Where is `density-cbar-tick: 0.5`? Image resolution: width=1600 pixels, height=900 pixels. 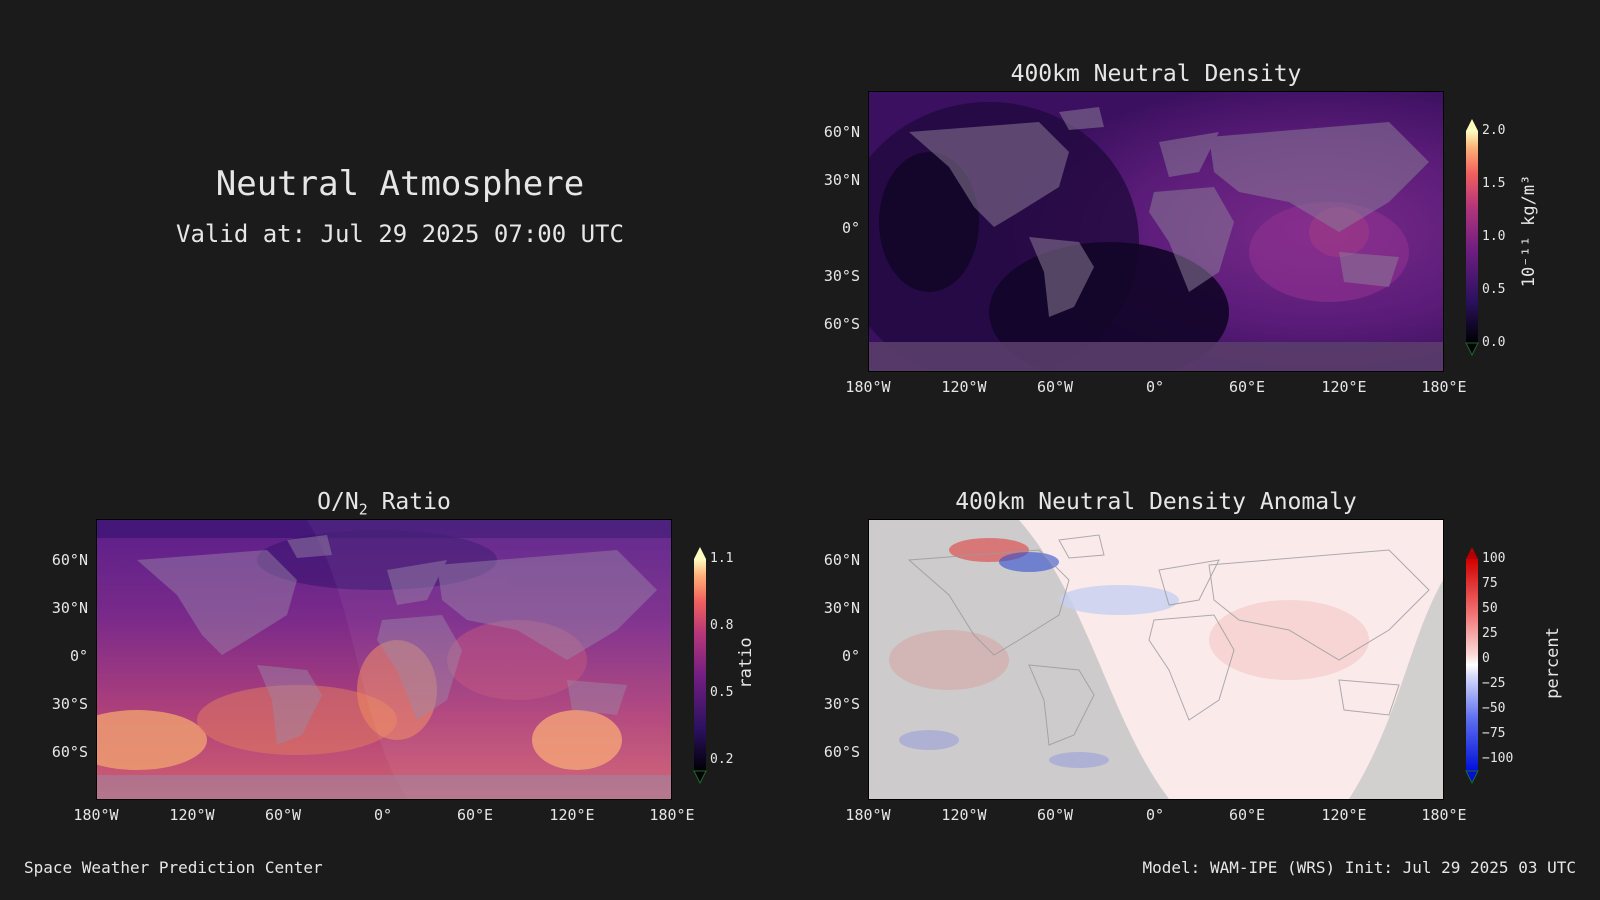
density-cbar-tick: 0.5 is located at coordinates (1494, 289).